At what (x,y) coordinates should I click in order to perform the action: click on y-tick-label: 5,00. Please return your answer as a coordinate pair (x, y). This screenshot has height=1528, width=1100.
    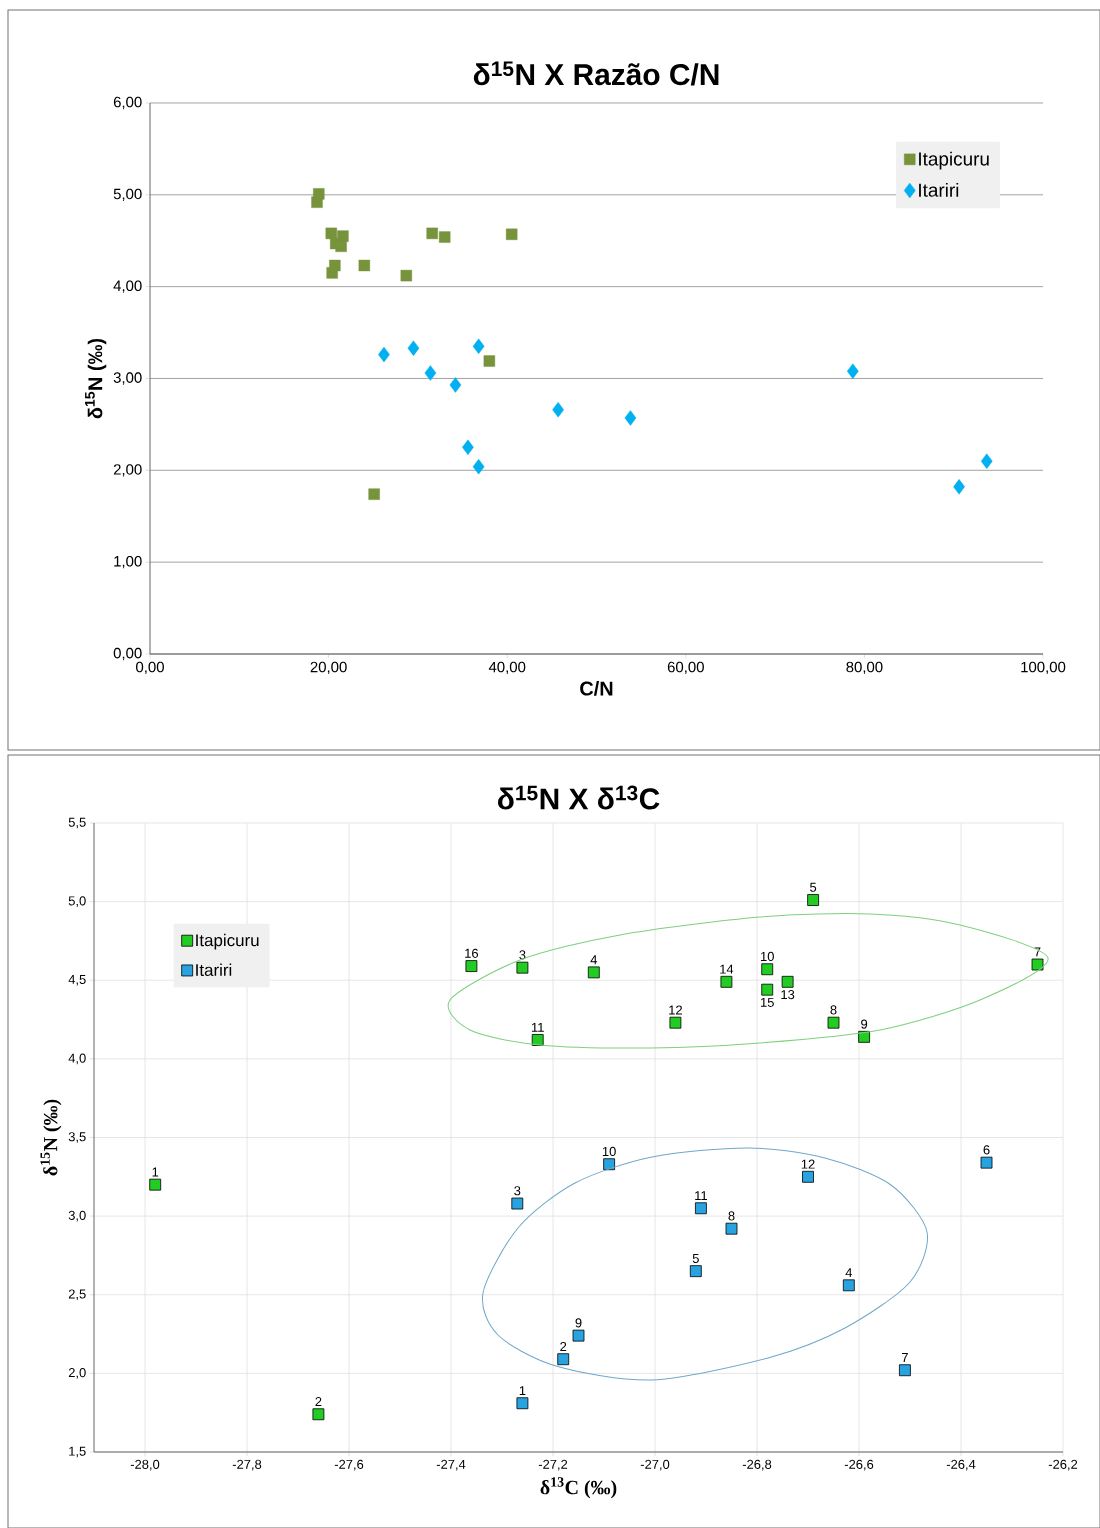
    Looking at the image, I should click on (127, 194).